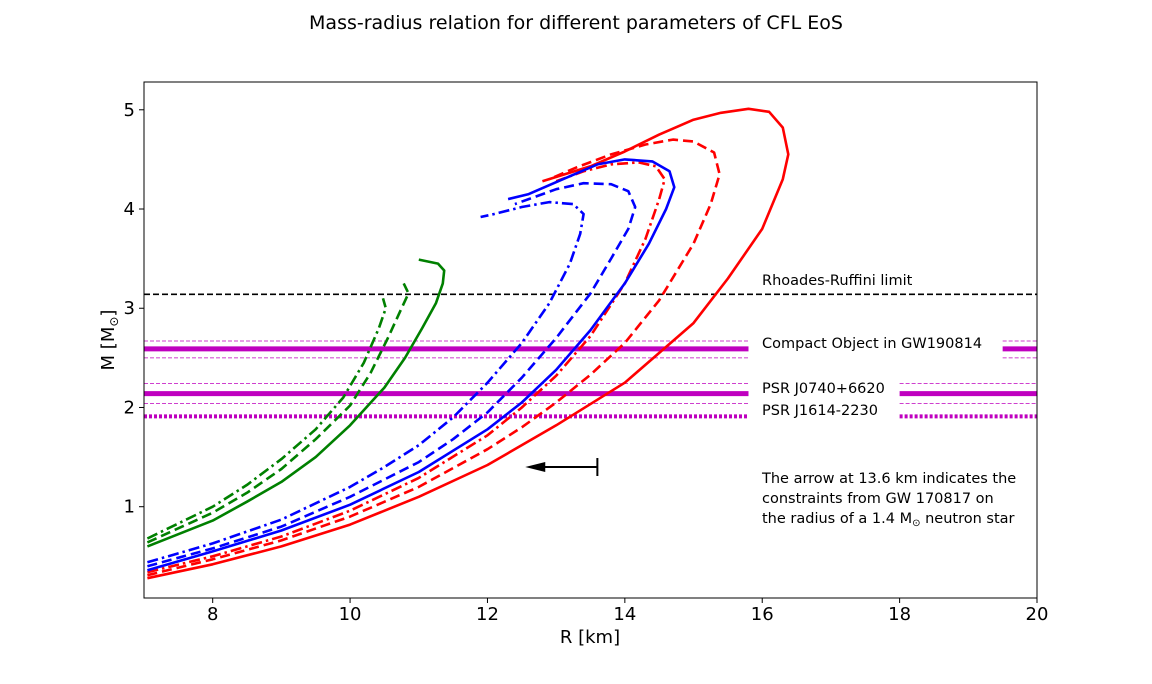 Image resolution: width=1152 pixels, height=684 pixels. What do you see at coordinates (108, 349) in the screenshot?
I see `y-axis-label-main: M [M` at bounding box center [108, 349].